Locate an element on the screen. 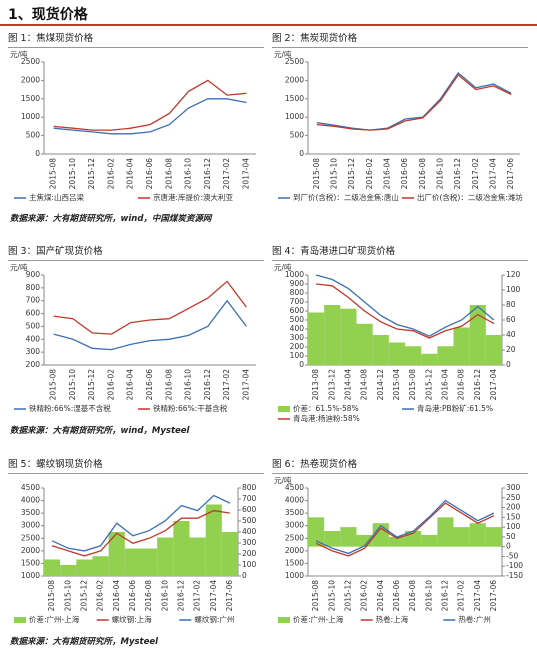  y2-tick-label: 600 is located at coordinates (249, 509).